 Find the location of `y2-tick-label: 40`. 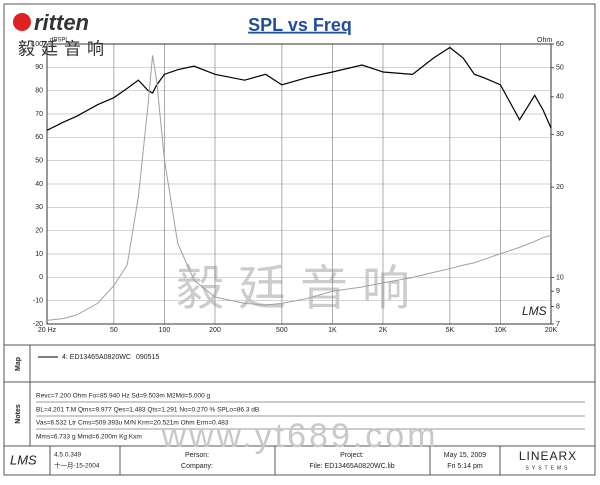

y2-tick-label: 40 is located at coordinates (560, 97).